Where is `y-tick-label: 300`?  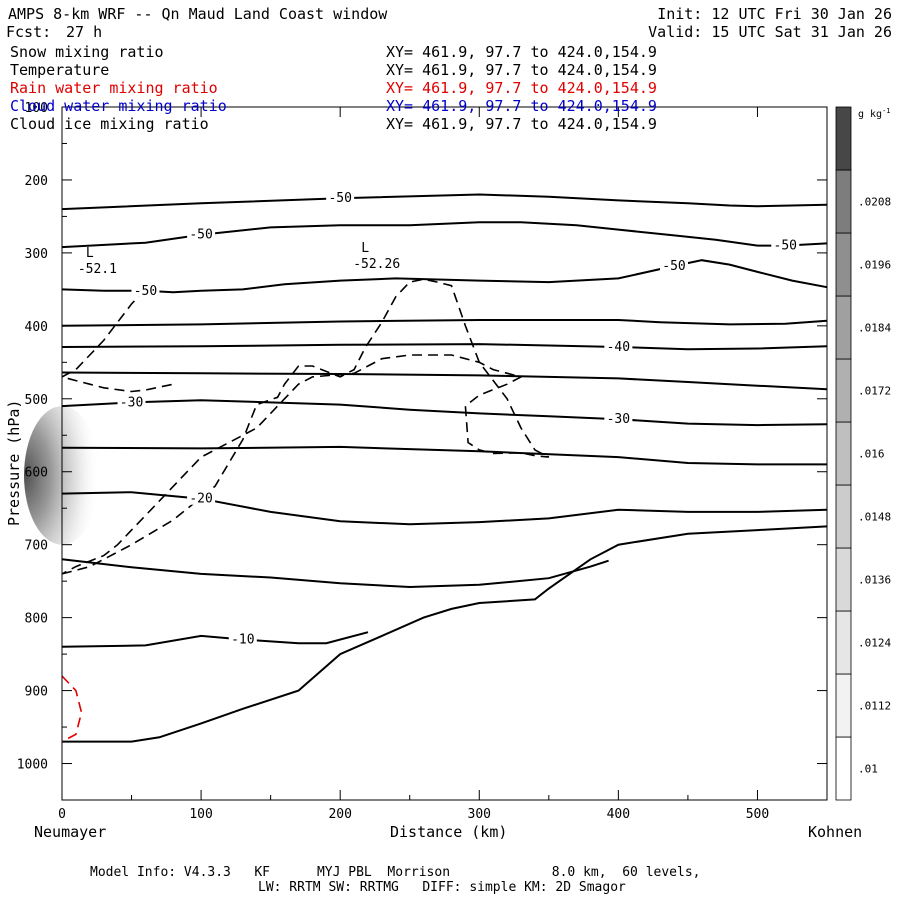 y-tick-label: 300 is located at coordinates (36, 254).